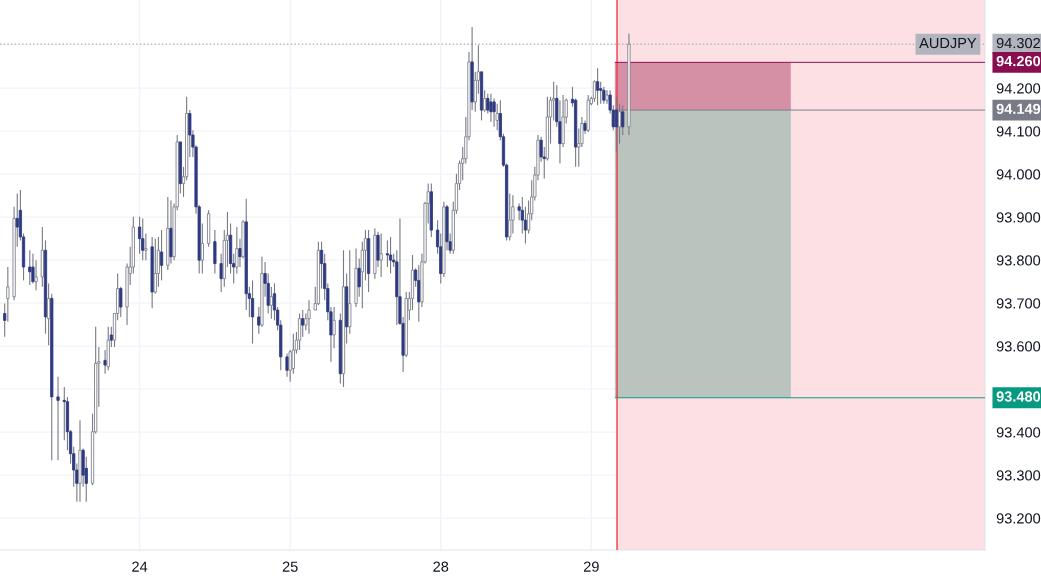 The height and width of the screenshot is (577, 1041). What do you see at coordinates (1018, 61) in the screenshot?
I see `ref-line-label: 94.260` at bounding box center [1018, 61].